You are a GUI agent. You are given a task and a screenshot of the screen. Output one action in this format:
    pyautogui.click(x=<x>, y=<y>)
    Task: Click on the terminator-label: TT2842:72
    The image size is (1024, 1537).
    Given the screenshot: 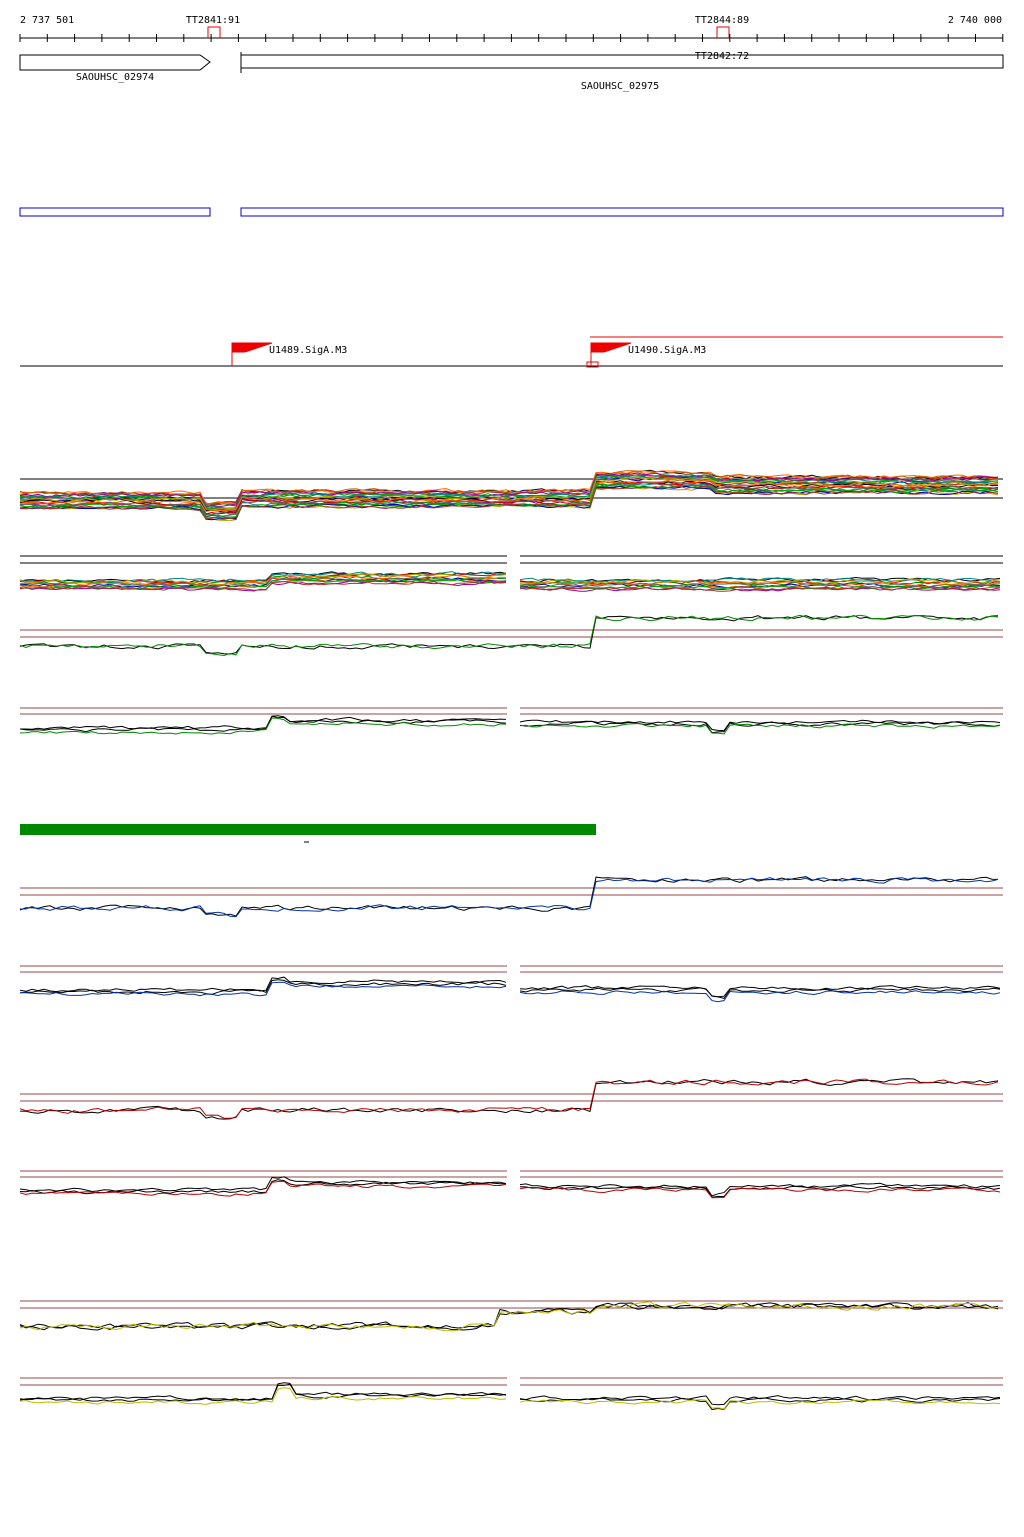 What is the action you would take?
    pyautogui.click(x=722, y=56)
    